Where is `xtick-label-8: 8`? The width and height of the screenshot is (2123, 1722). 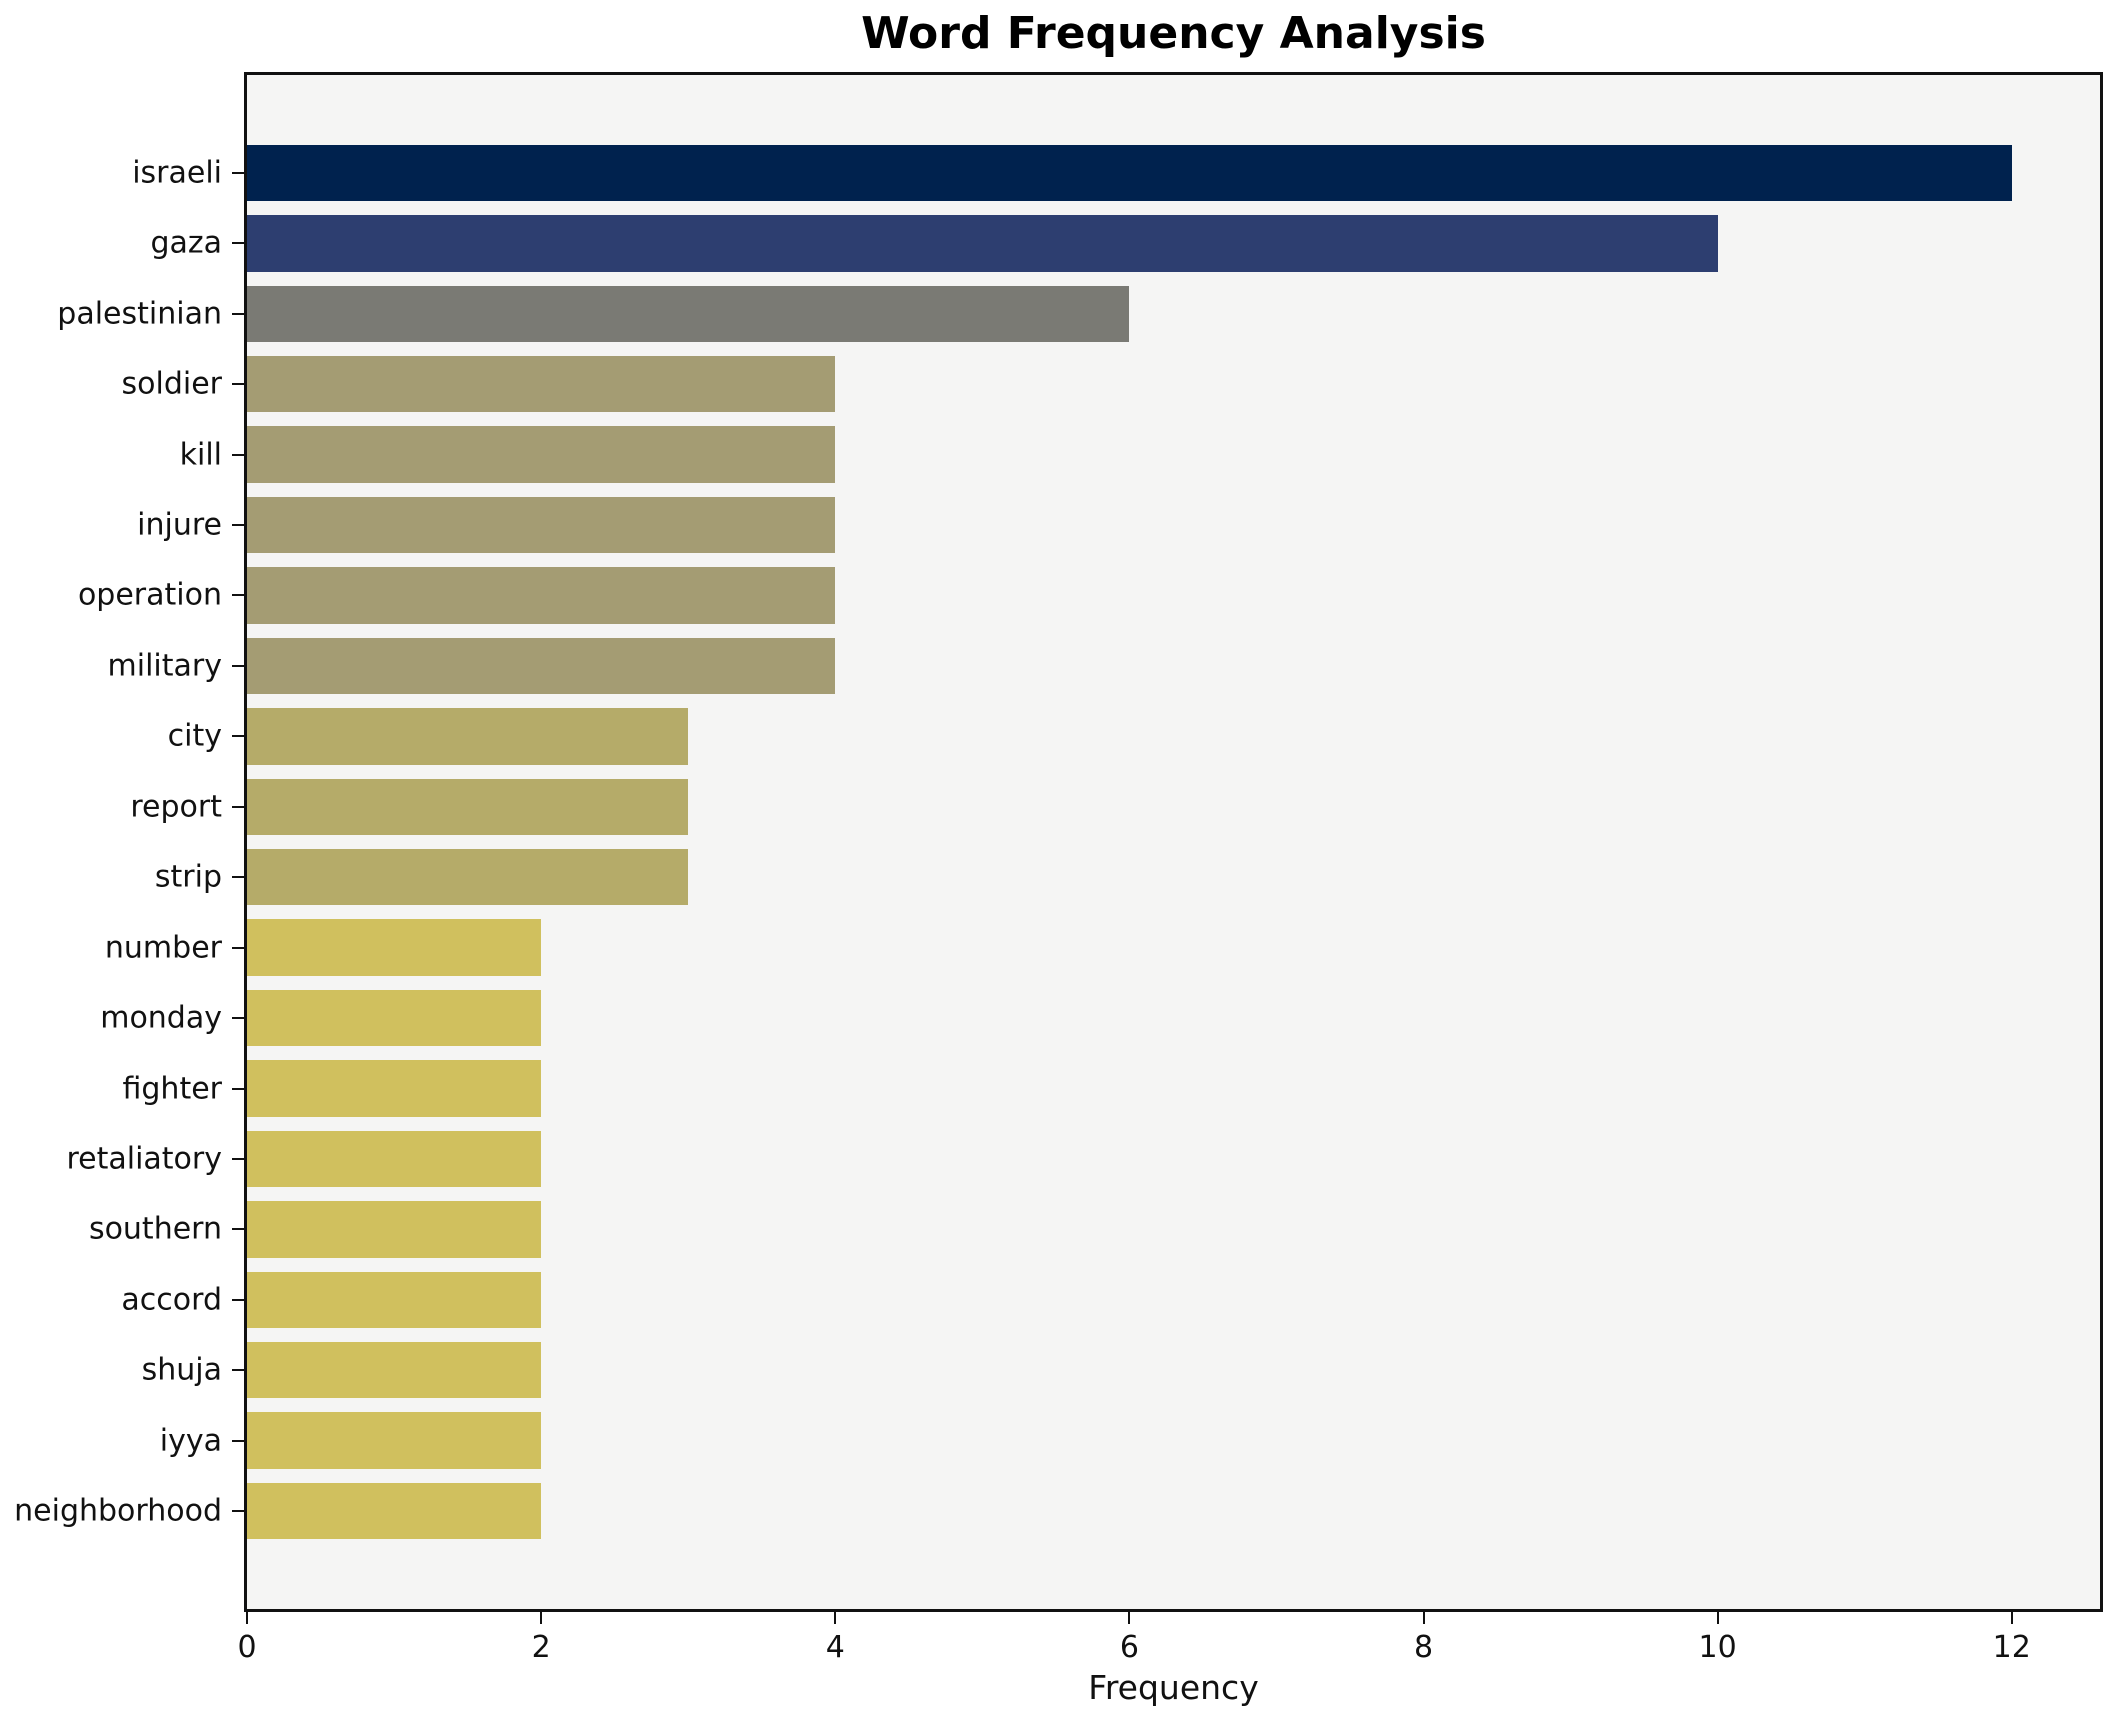 xtick-label-8: 8 is located at coordinates (1423, 1647).